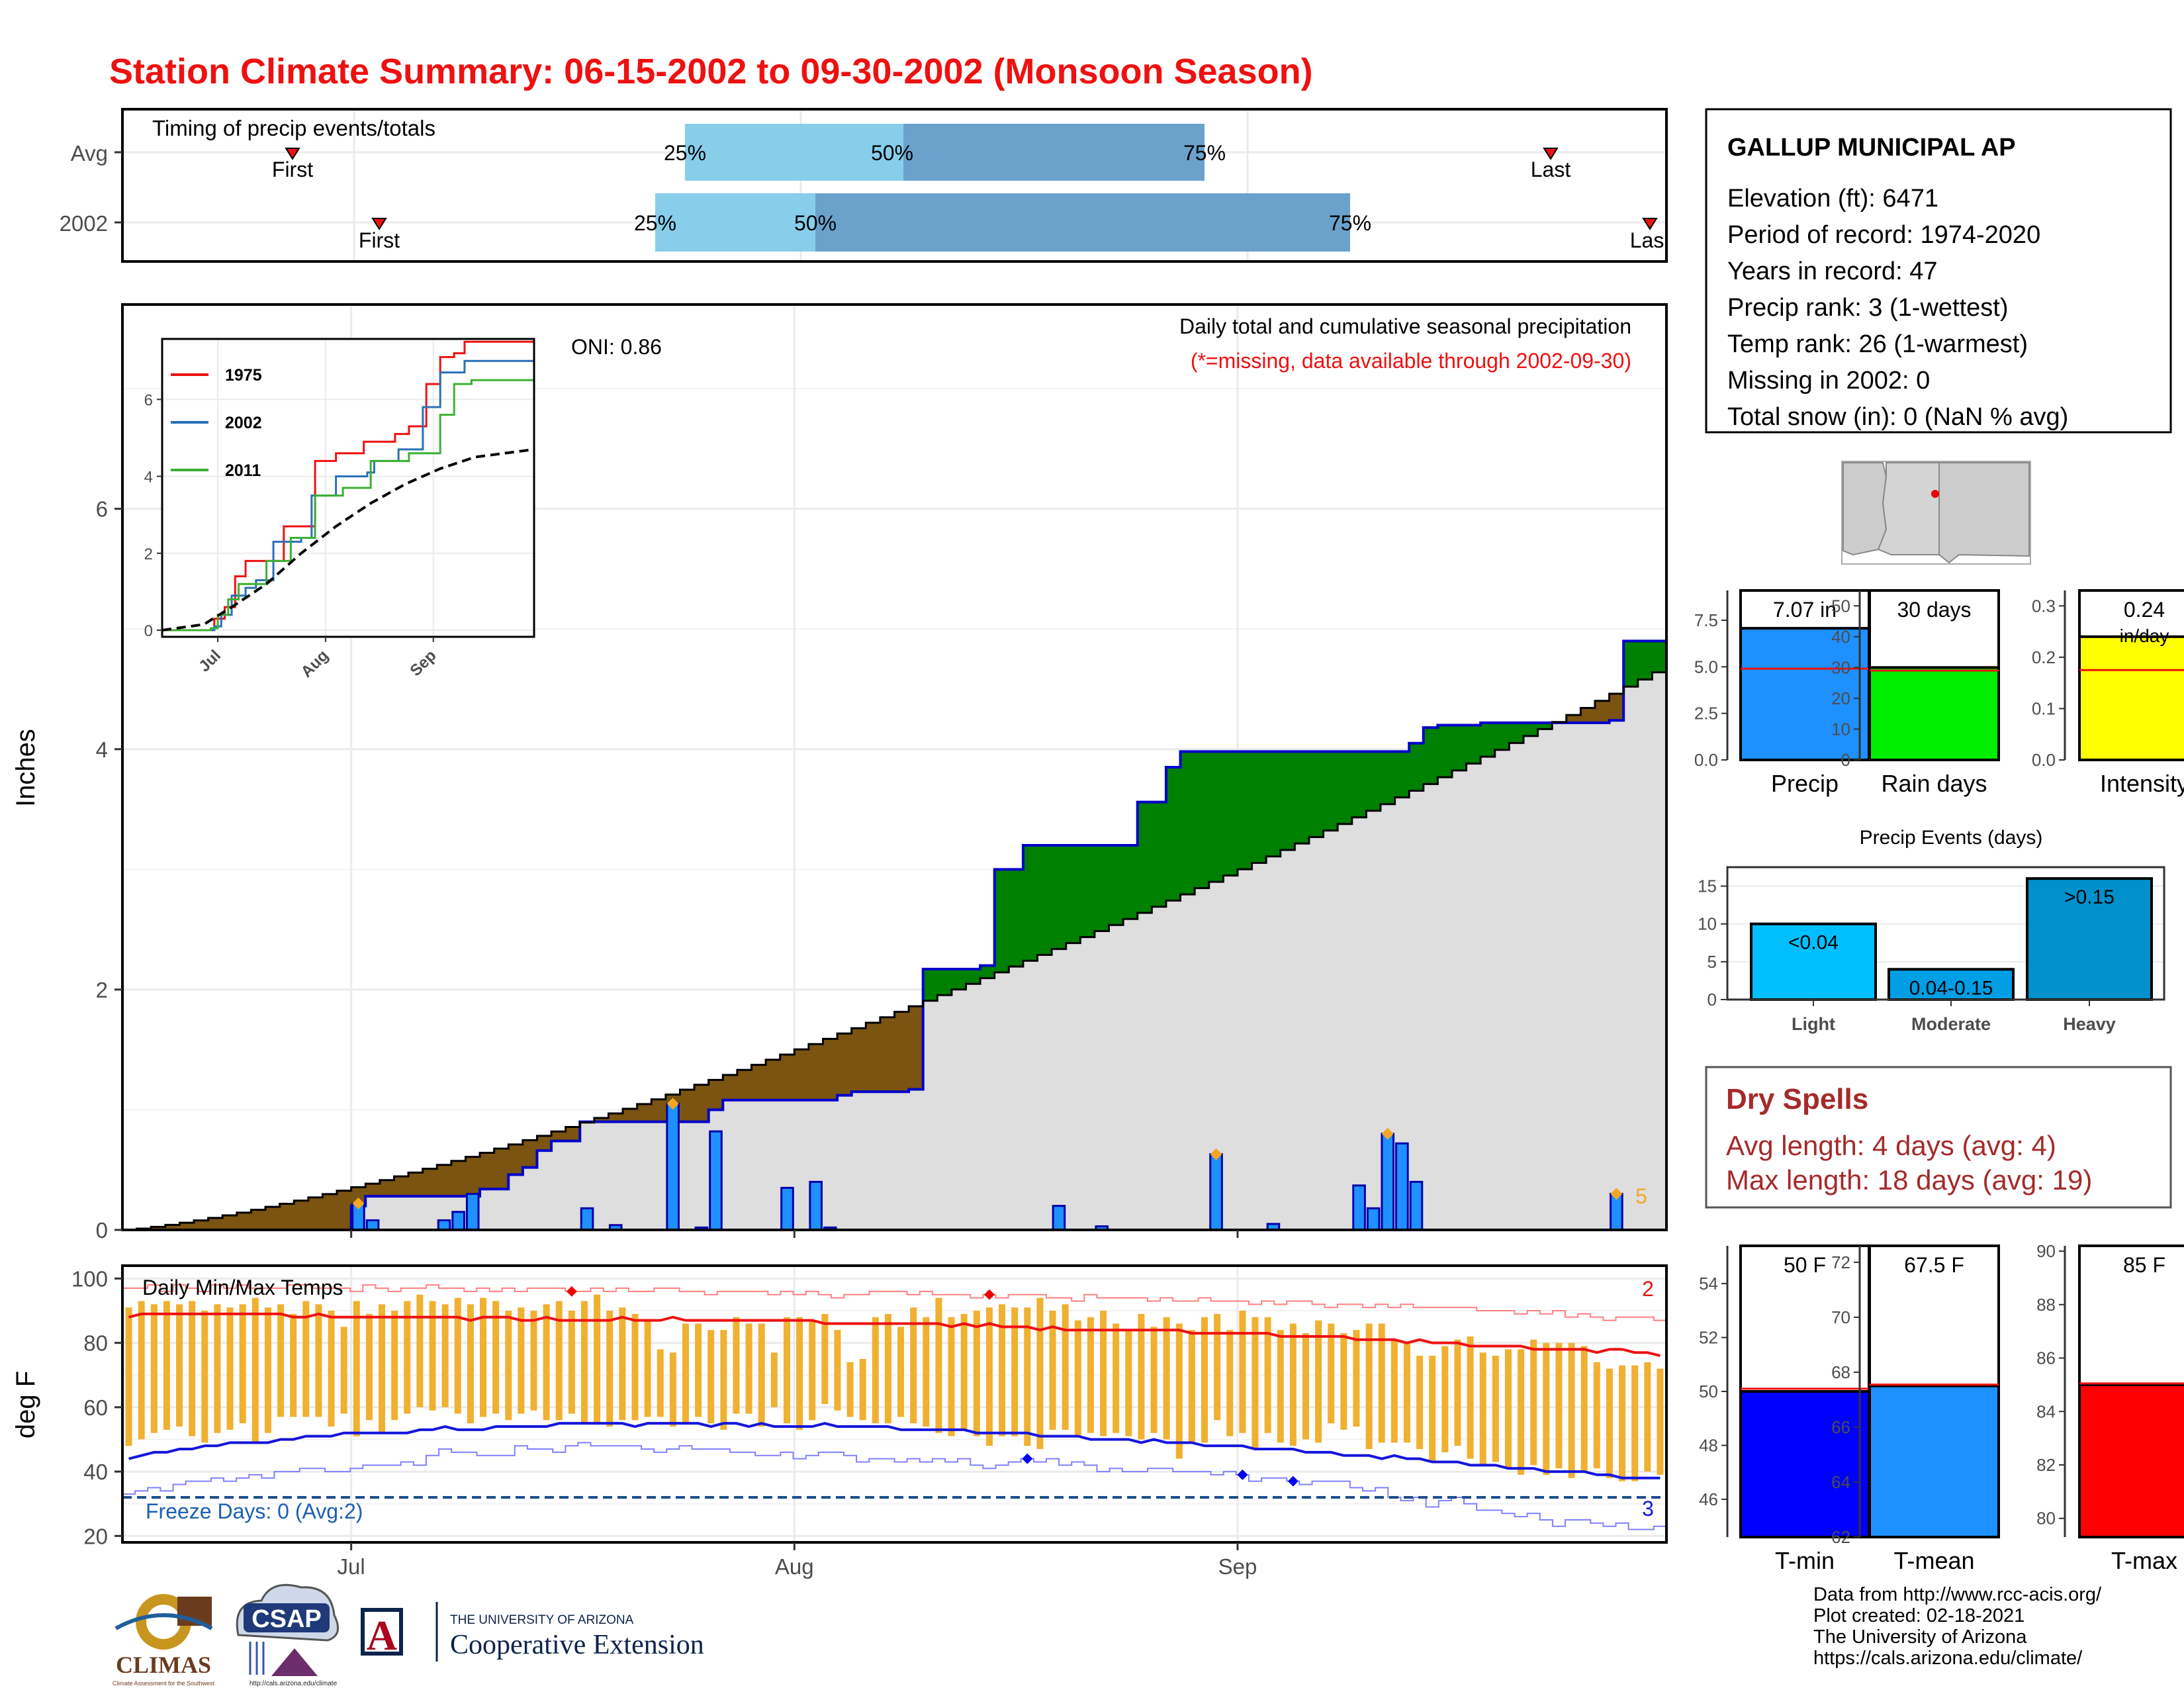  What do you see at coordinates (1951, 838) in the screenshot?
I see `precip-events-title: Precip Events (days)` at bounding box center [1951, 838].